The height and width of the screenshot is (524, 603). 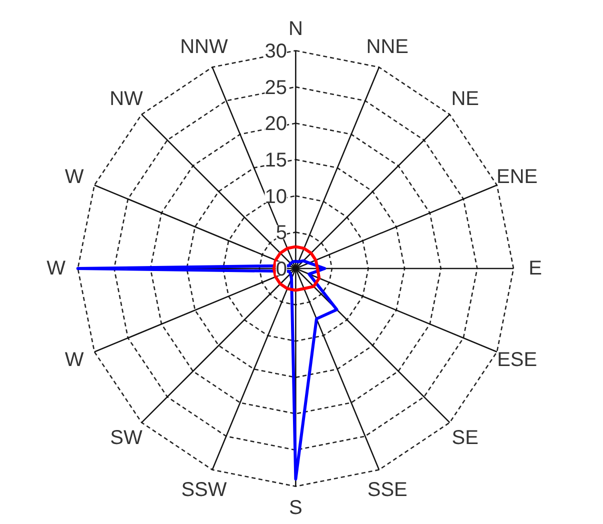 I want to click on spoke-label: SSE, so click(x=387, y=489).